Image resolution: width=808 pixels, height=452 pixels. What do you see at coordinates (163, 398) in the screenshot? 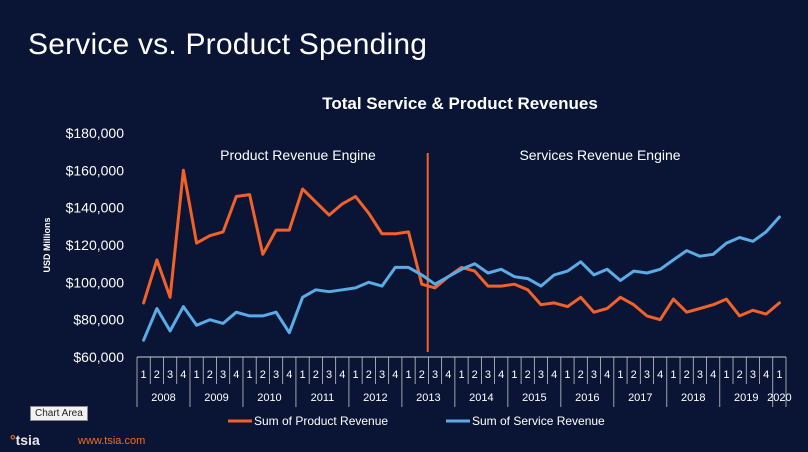
I see `year-label: 2008` at bounding box center [163, 398].